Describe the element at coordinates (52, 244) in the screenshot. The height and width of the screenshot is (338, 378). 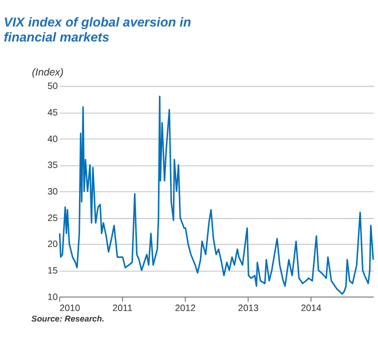
I see `y-tick-label: 20` at that location.